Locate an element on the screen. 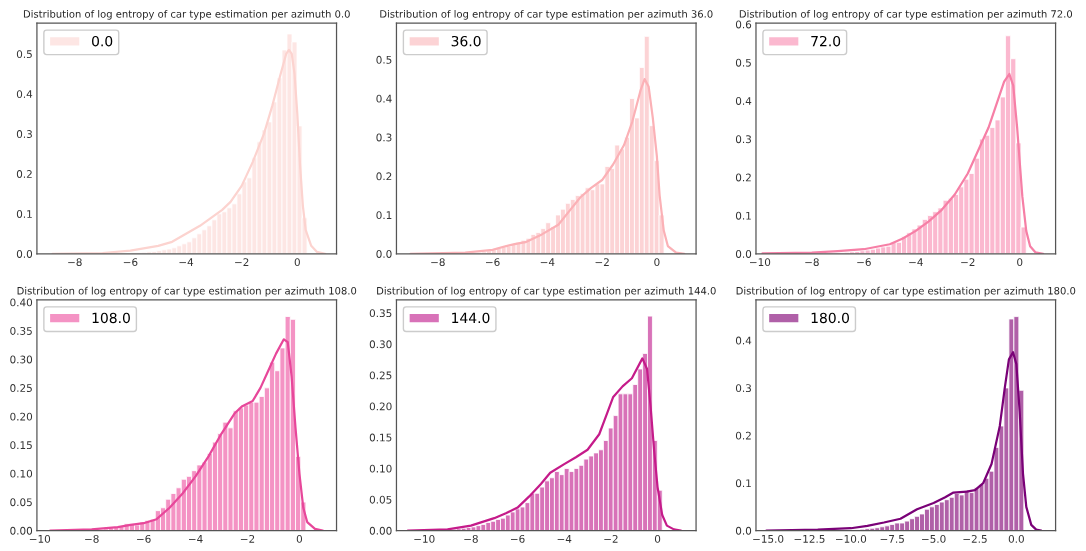 This screenshot has height=551, width=1086. x-tick-label: −12.5 is located at coordinates (809, 538).